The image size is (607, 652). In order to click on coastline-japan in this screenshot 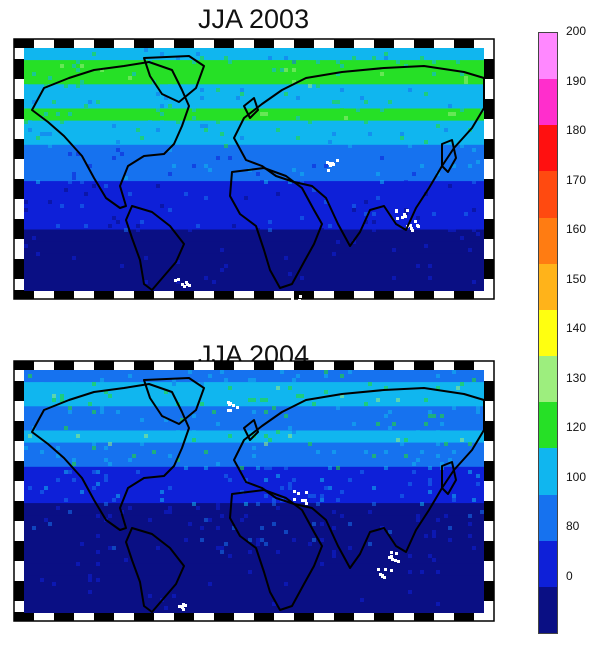, I will do `click(449, 156)`.